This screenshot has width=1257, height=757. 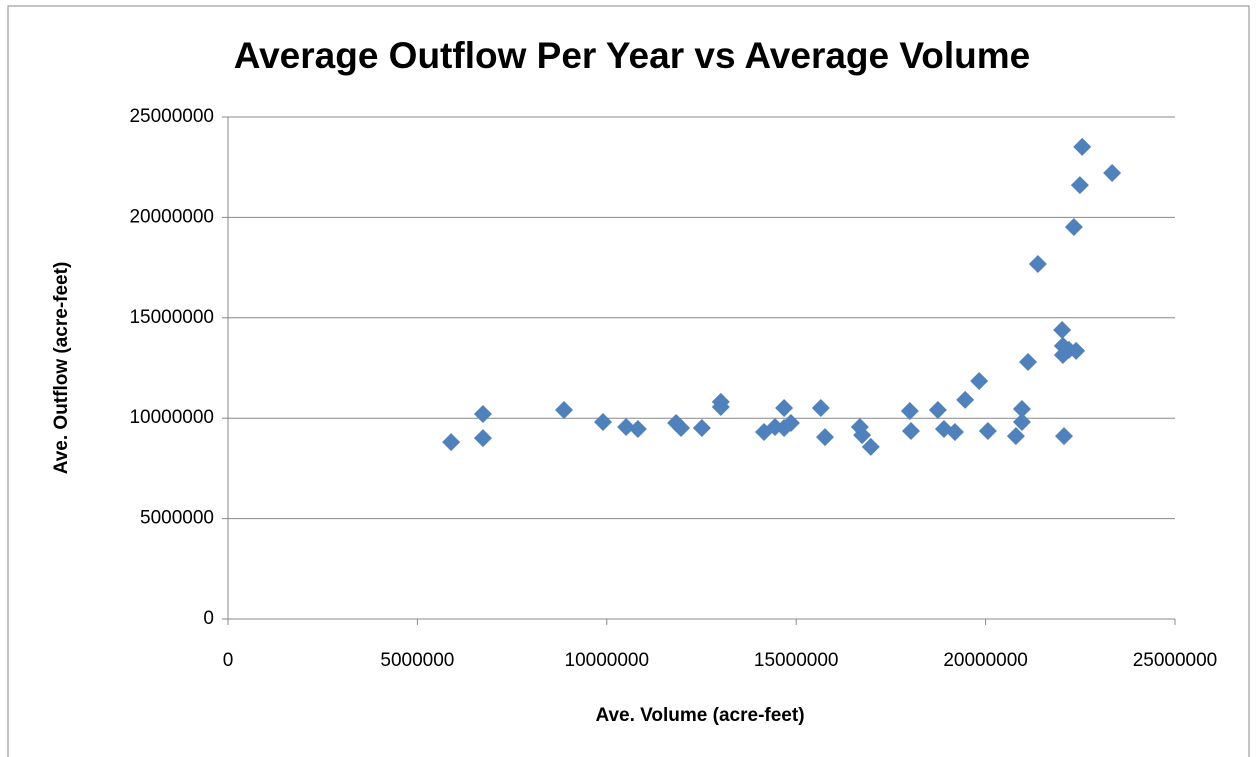 What do you see at coordinates (228, 660) in the screenshot?
I see `x-tick-label: 0` at bounding box center [228, 660].